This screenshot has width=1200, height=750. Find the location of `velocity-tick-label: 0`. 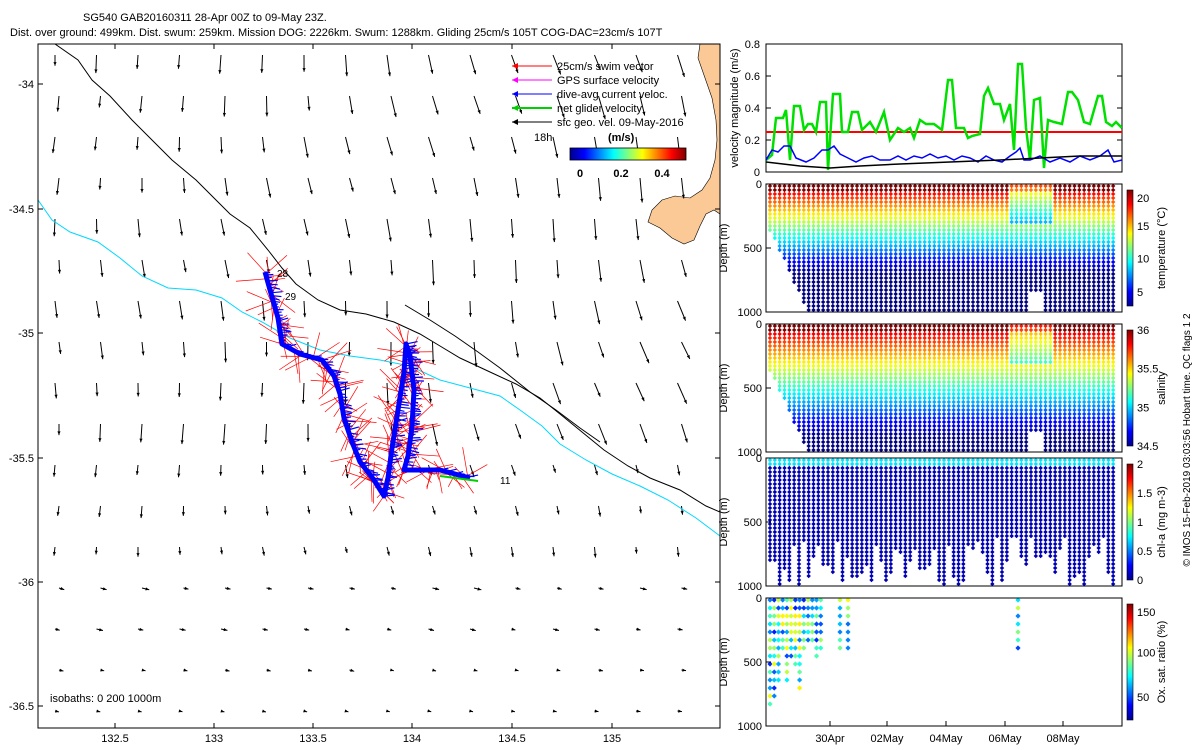

velocity-tick-label: 0 is located at coordinates (757, 173).